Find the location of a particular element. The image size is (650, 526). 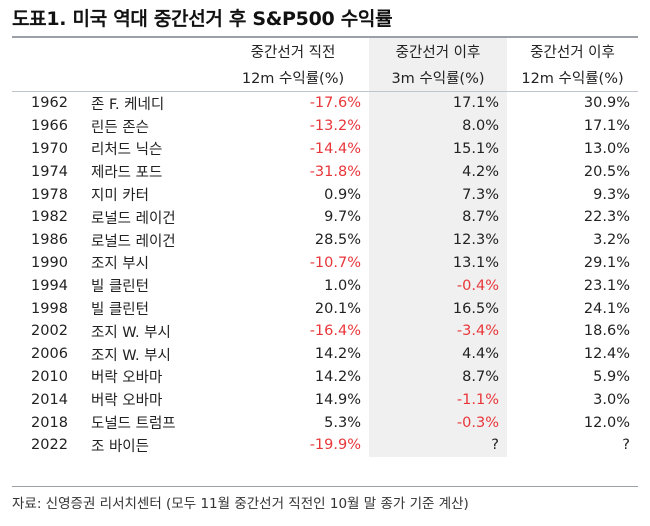

post12m-cell: 20.5% is located at coordinates (606, 171).